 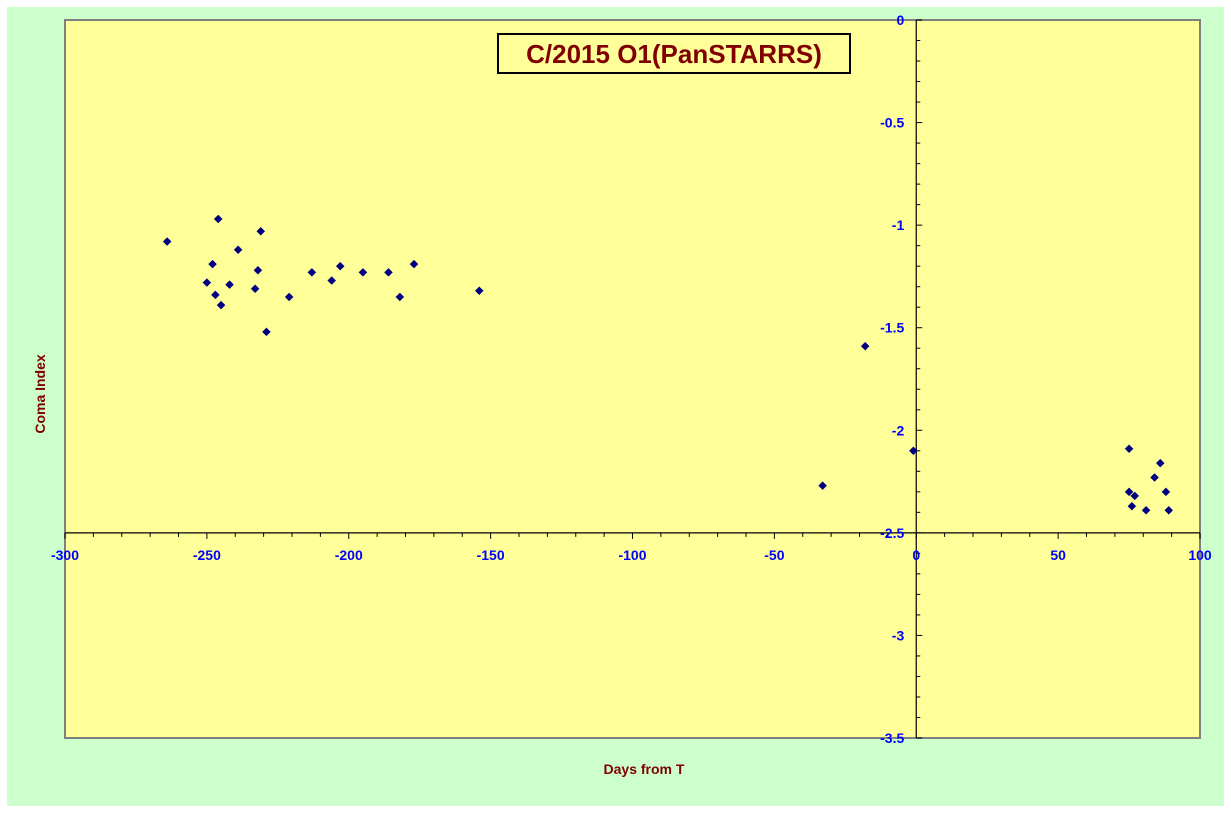 I want to click on x-tick-label: -300, so click(x=65, y=555).